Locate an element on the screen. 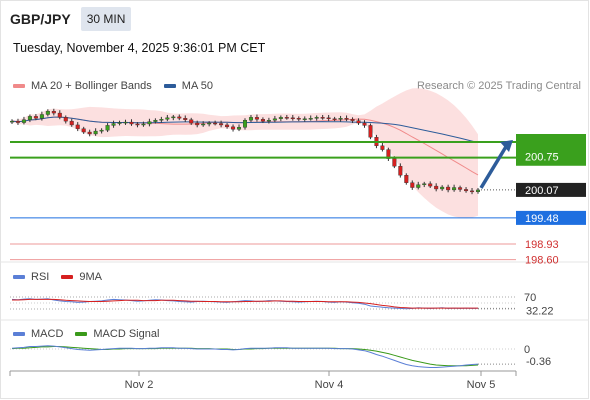 This screenshot has width=590, height=400. price-label-200-07: 200.07 is located at coordinates (542, 191).